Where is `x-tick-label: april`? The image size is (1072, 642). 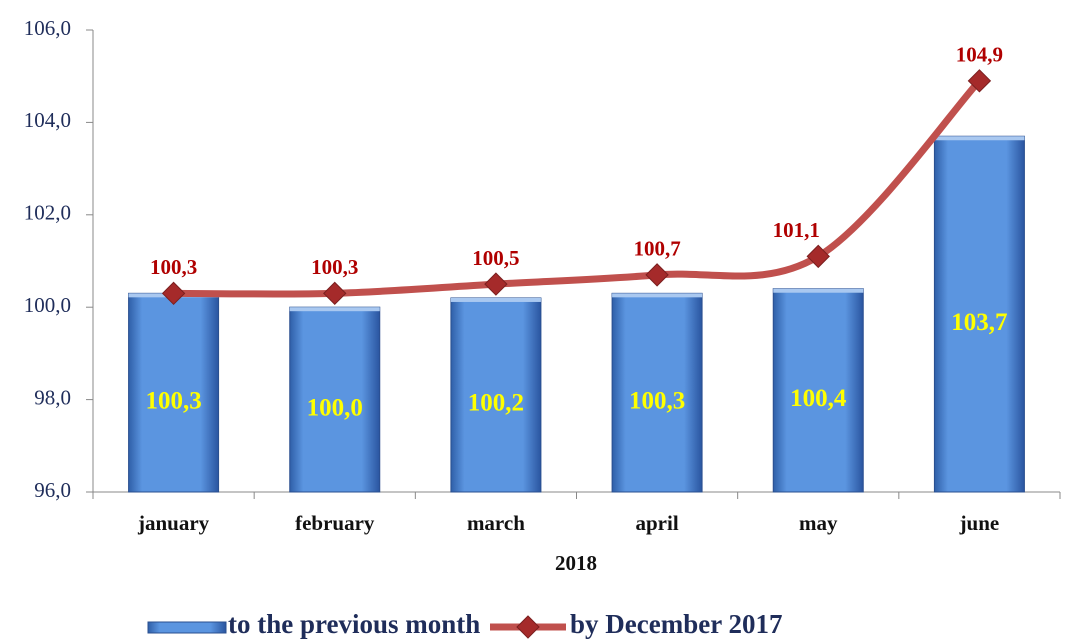
x-tick-label: april is located at coordinates (656, 523).